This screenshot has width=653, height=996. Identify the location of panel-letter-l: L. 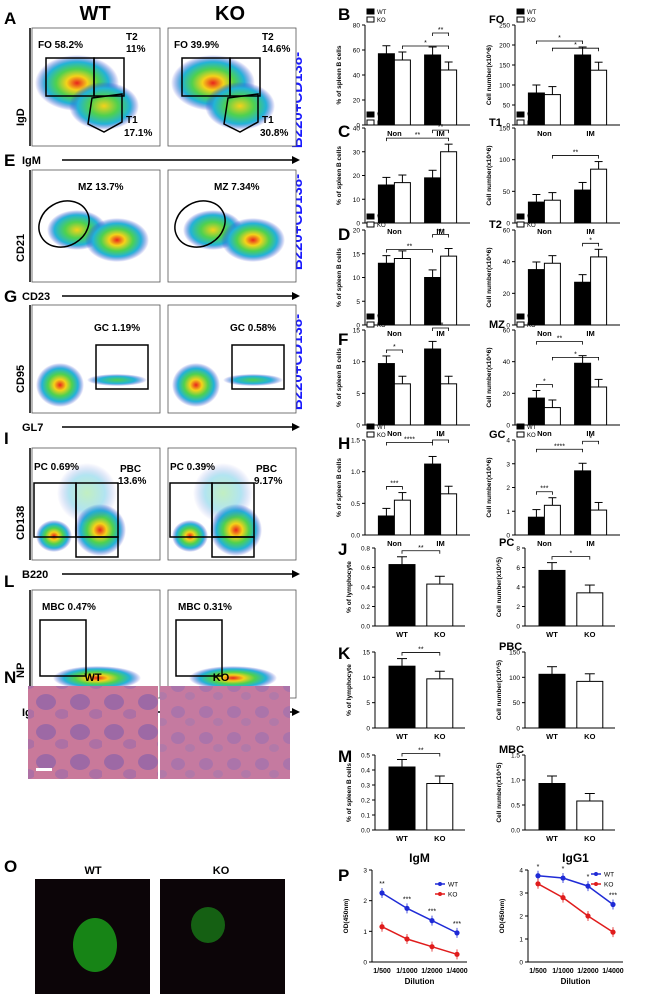
(9, 581).